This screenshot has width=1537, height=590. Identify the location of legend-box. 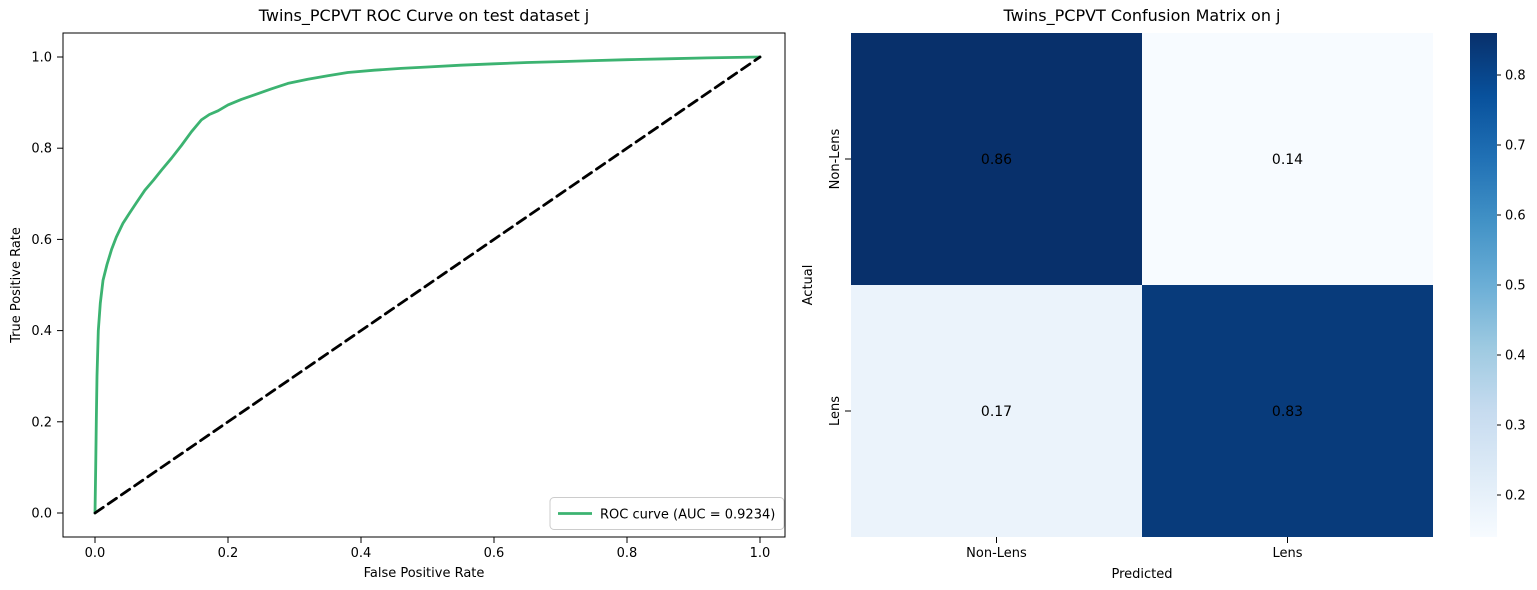
(667, 513).